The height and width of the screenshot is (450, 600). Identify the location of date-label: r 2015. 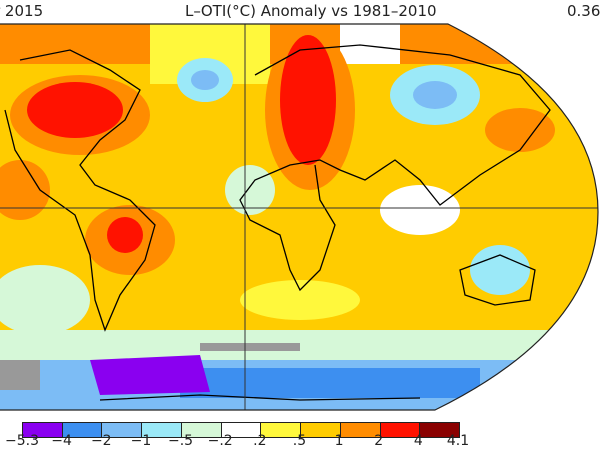
(22, 11).